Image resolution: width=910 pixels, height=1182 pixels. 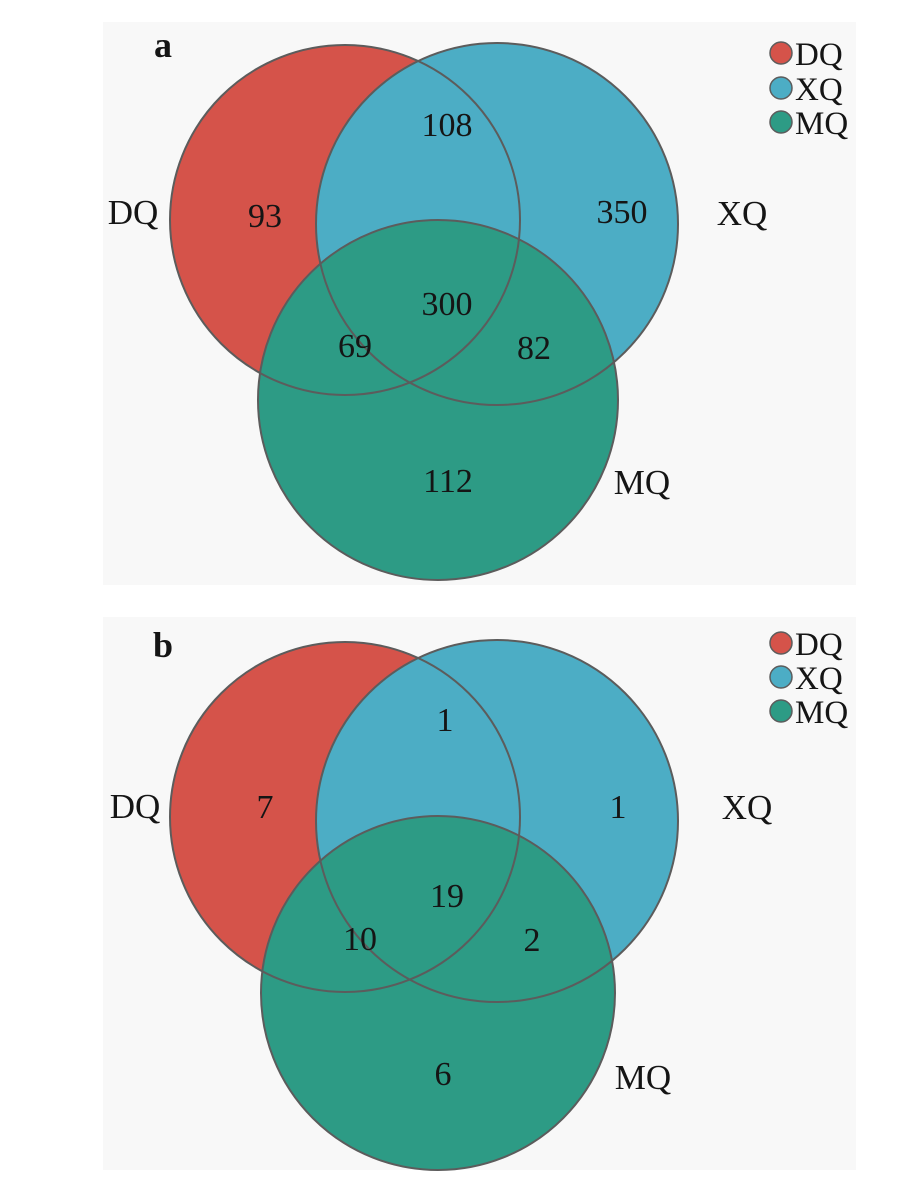 I want to click on legend-b: DQ XQ MQ, so click(x=808, y=679).